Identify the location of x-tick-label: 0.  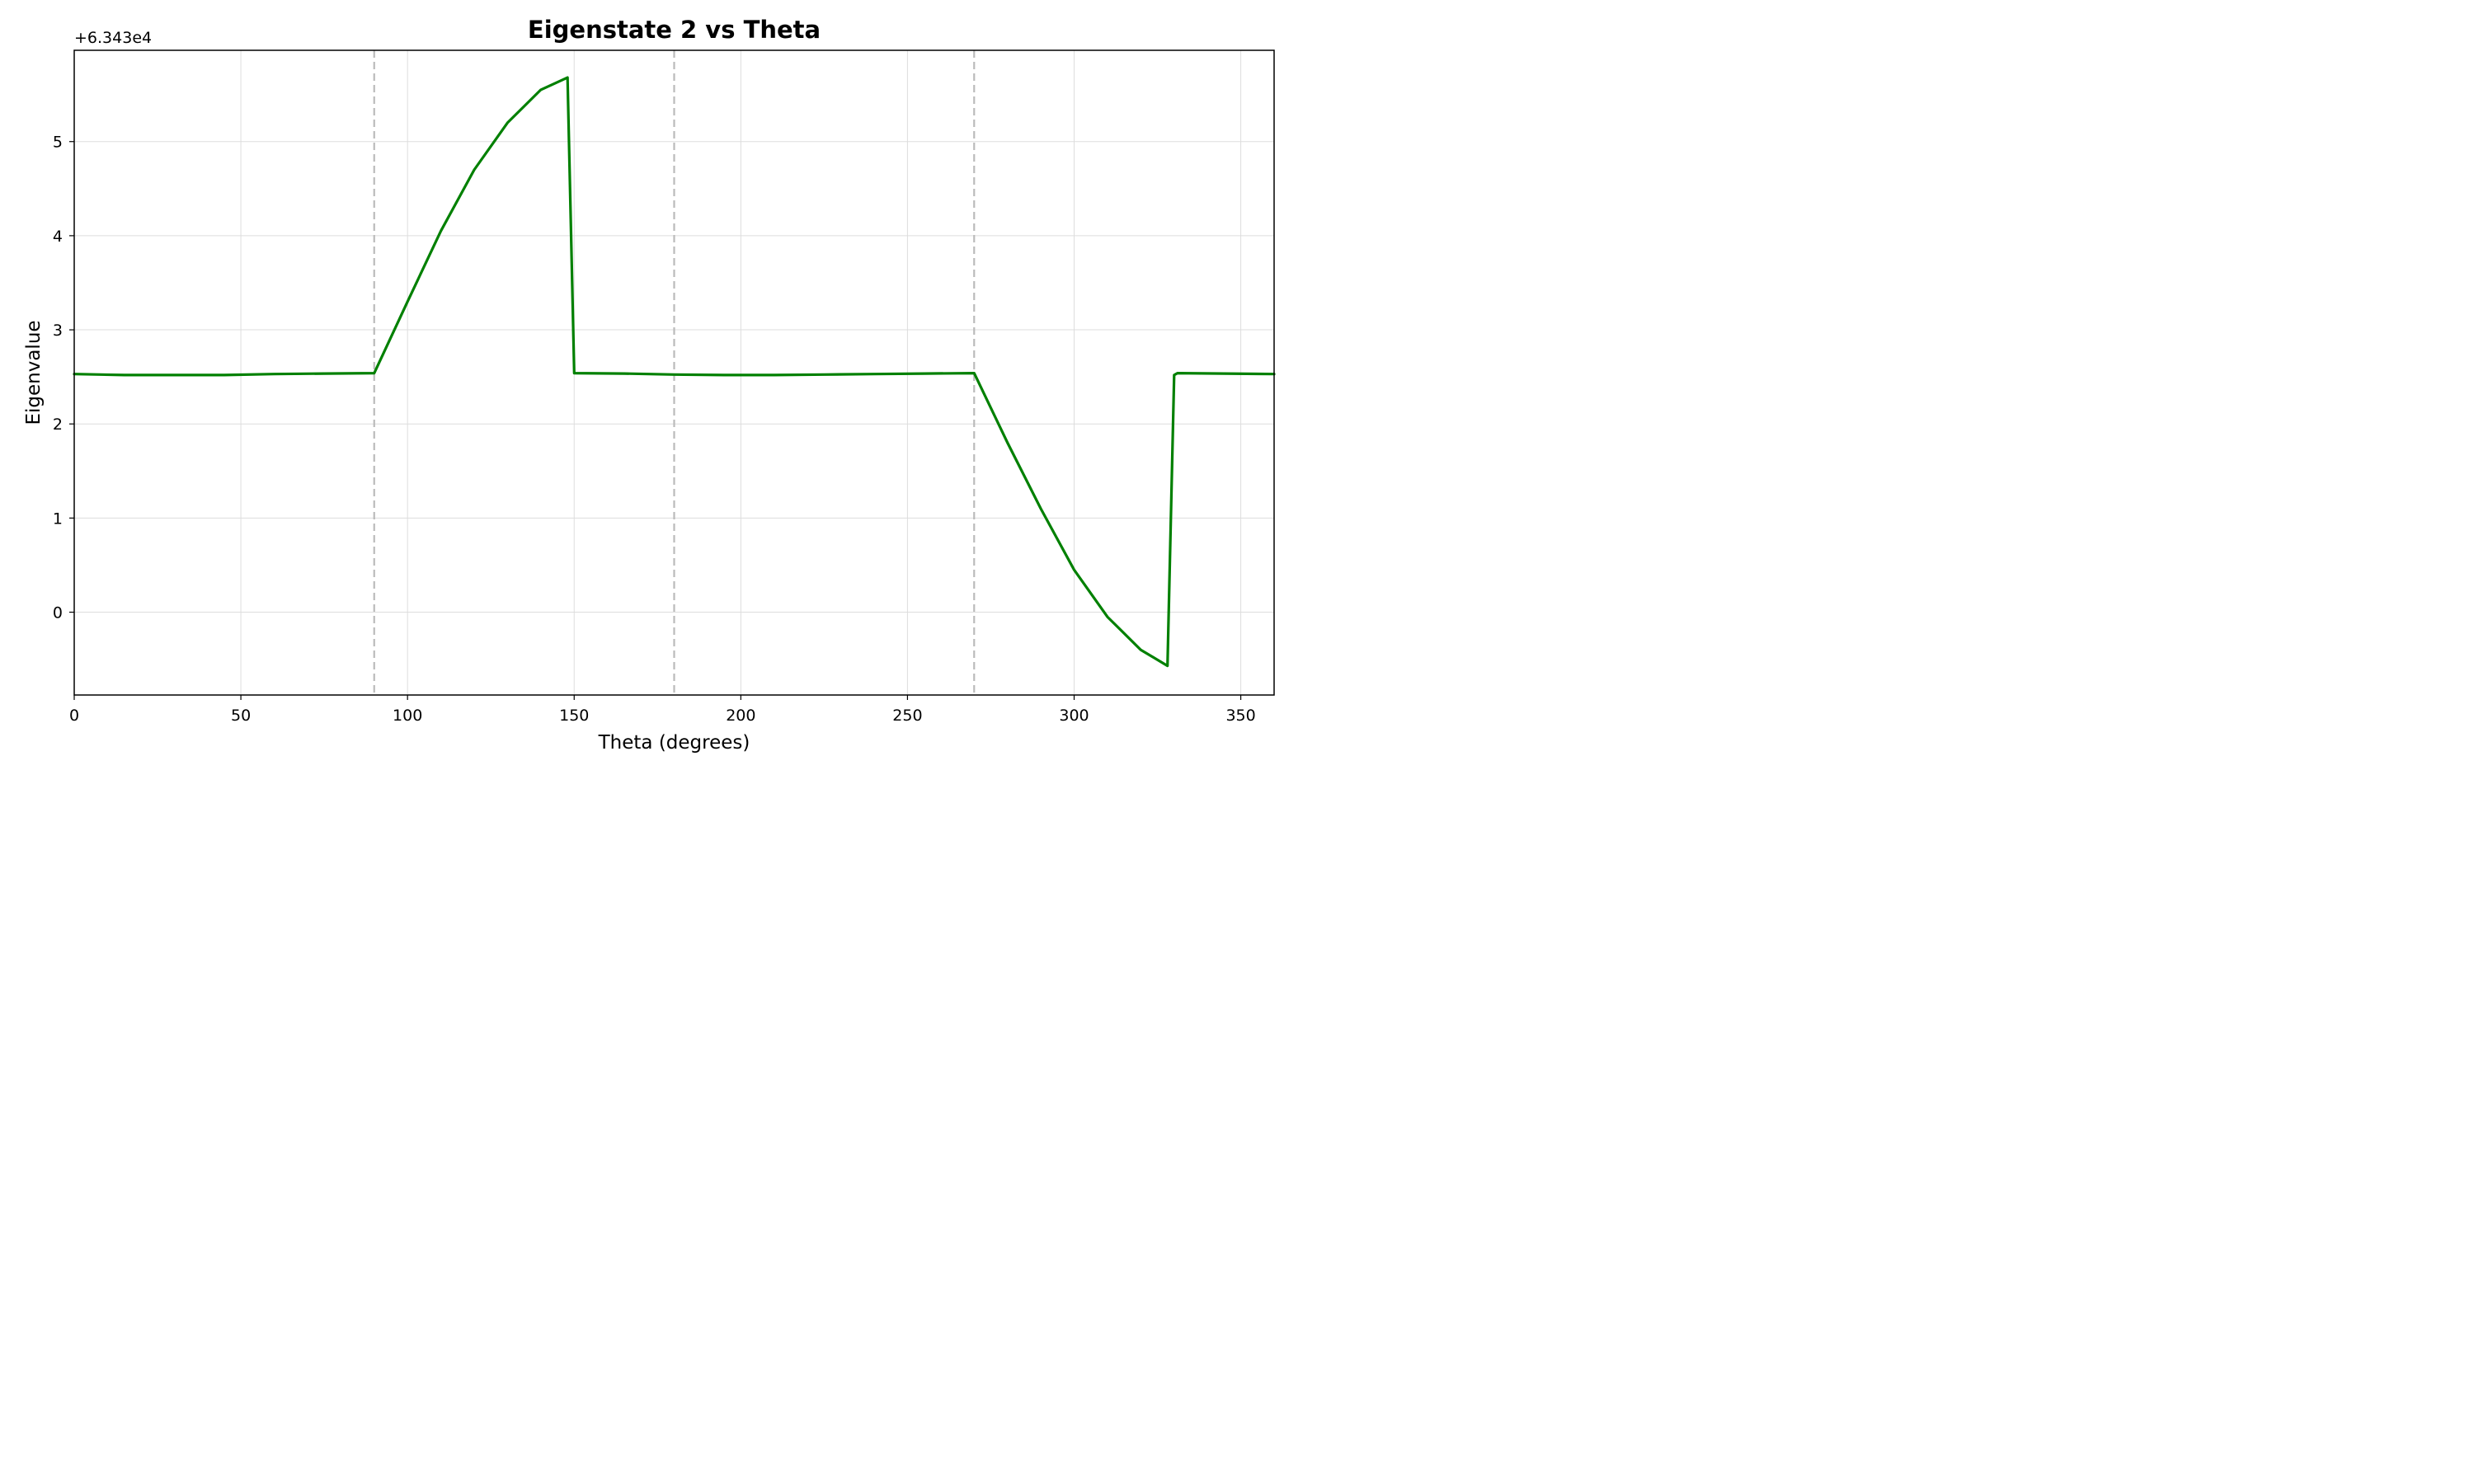
(74, 716).